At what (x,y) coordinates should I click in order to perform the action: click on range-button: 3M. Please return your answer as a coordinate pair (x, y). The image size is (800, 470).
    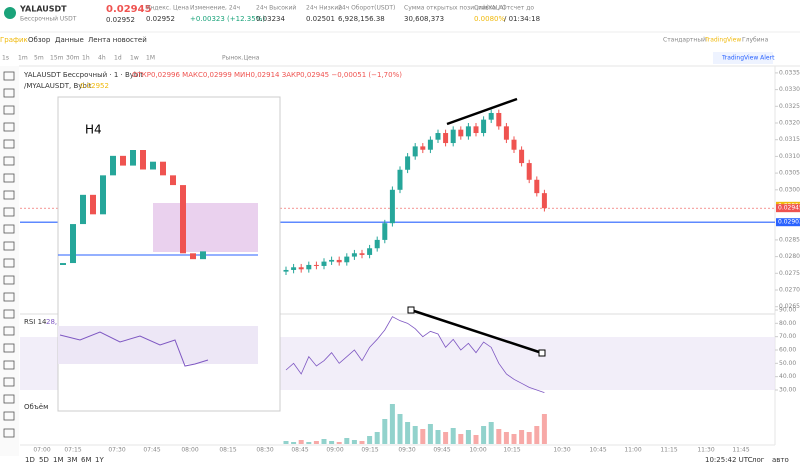
    Looking at the image, I should click on (72, 460).